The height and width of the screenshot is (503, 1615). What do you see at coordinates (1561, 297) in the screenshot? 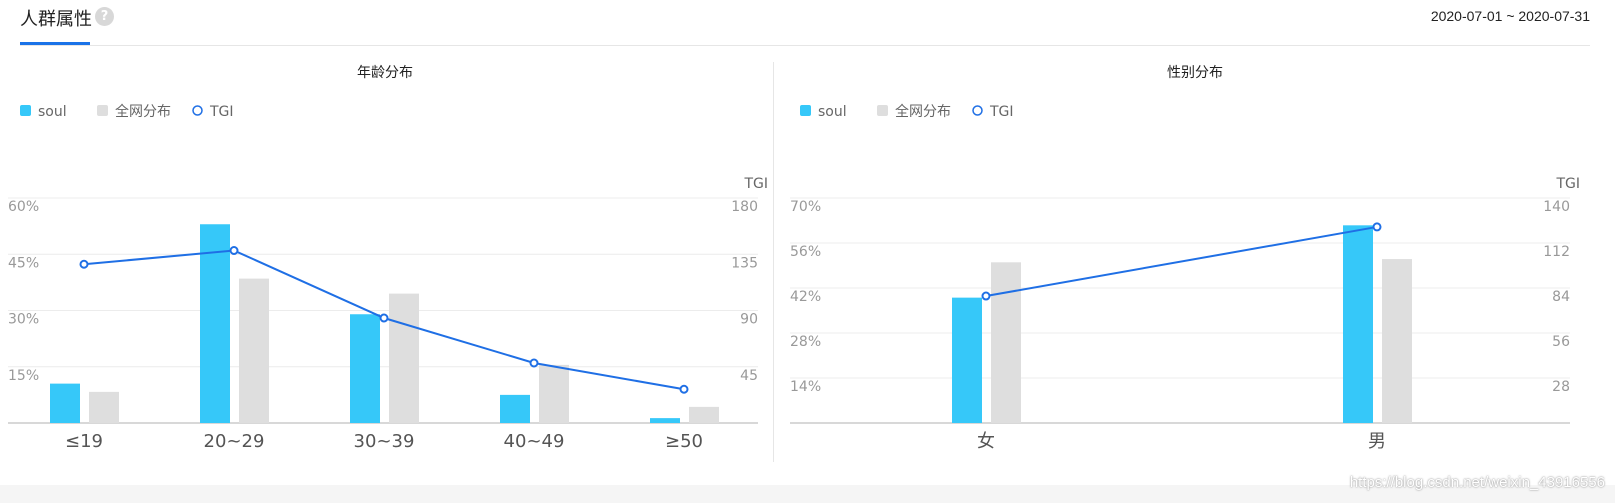
I see `y-right-tick: 84` at bounding box center [1561, 297].